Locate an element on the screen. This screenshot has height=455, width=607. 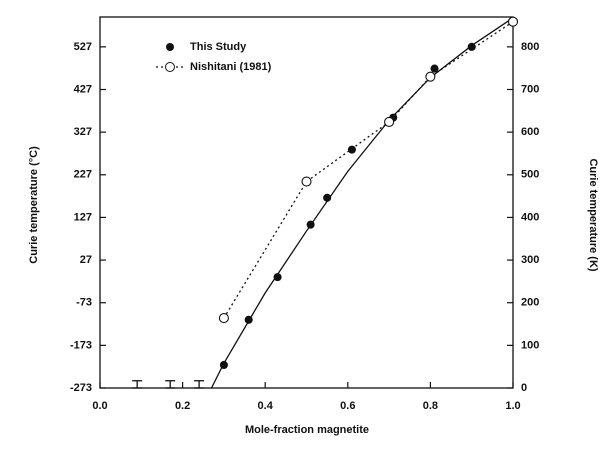
x-tick-label: 0.6 is located at coordinates (347, 406).